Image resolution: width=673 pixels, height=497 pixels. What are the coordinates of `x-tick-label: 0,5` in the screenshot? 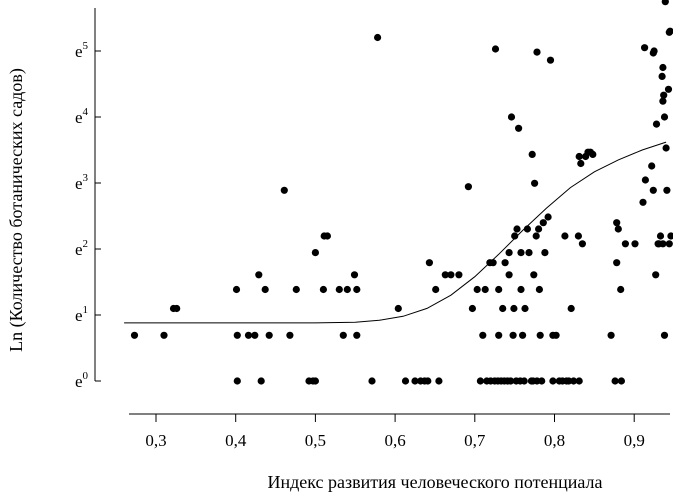 It's located at (315, 440).